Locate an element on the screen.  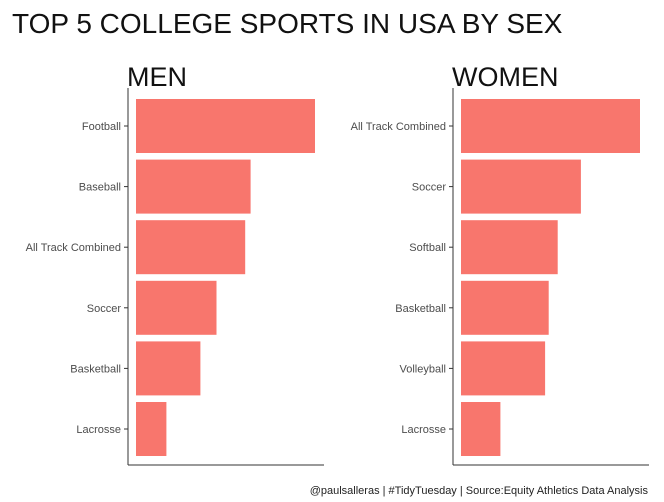
y-tick-label: Baseball is located at coordinates (100, 188).